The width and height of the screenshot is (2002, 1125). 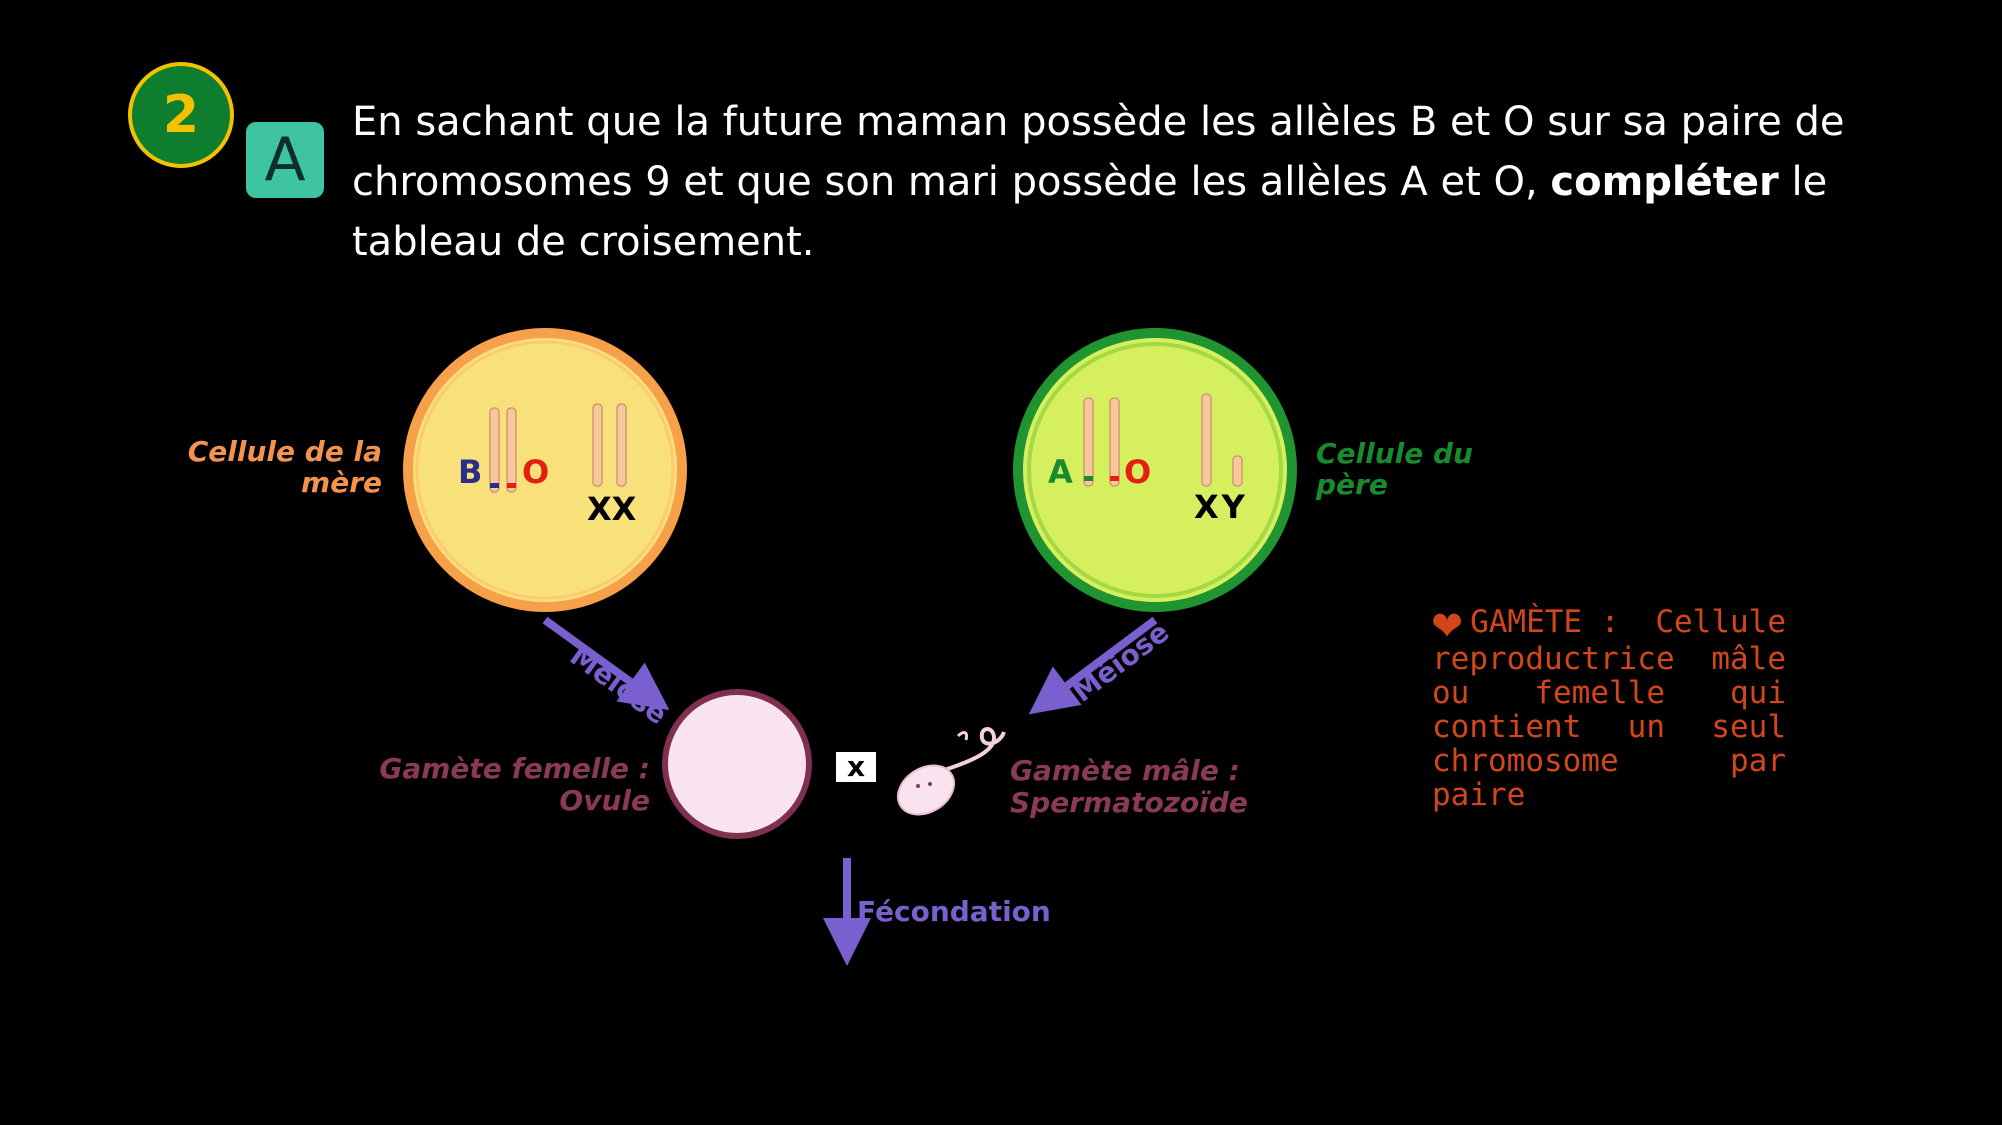 I want to click on mother-chromosome-9-pair, so click(x=503, y=450).